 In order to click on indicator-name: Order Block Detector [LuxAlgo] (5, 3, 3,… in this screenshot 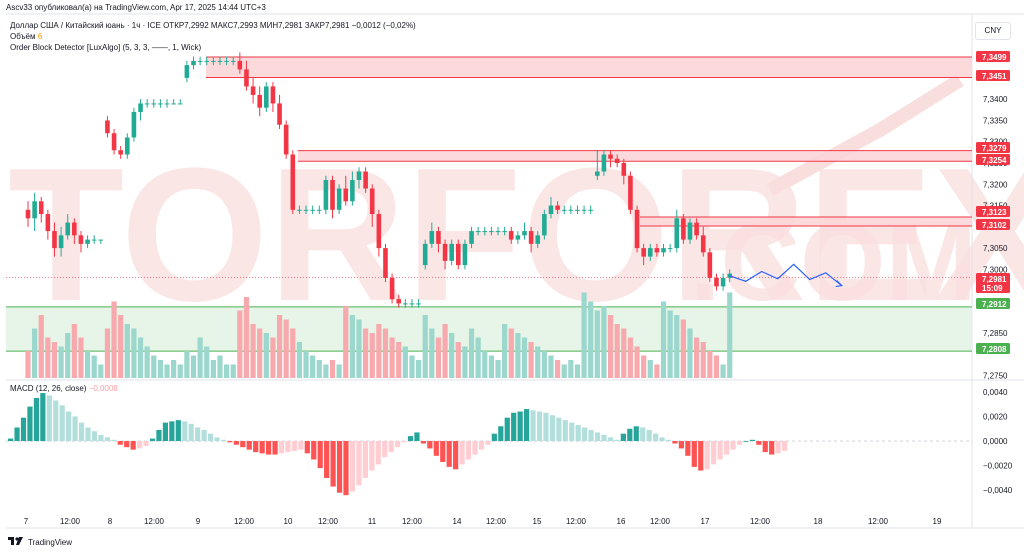, I will do `click(106, 47)`.